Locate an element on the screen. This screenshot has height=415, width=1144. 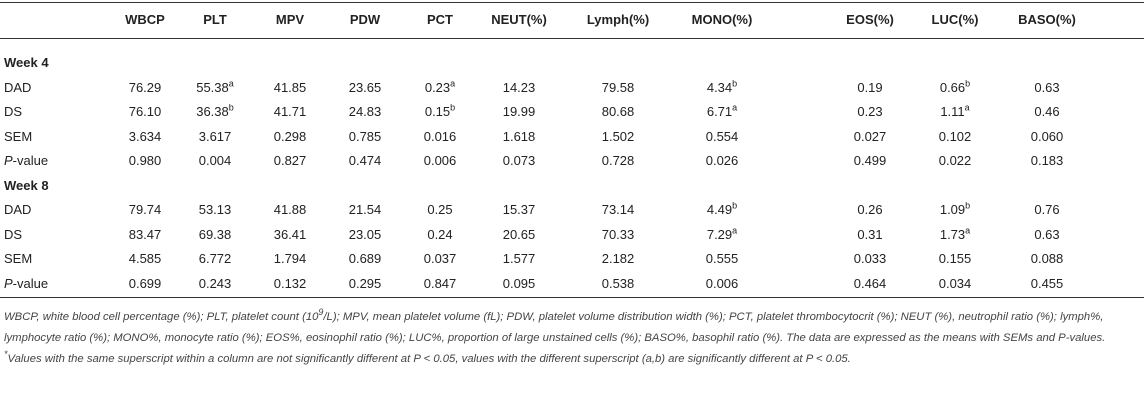
cell-value: 4.585 is located at coordinates (145, 258).